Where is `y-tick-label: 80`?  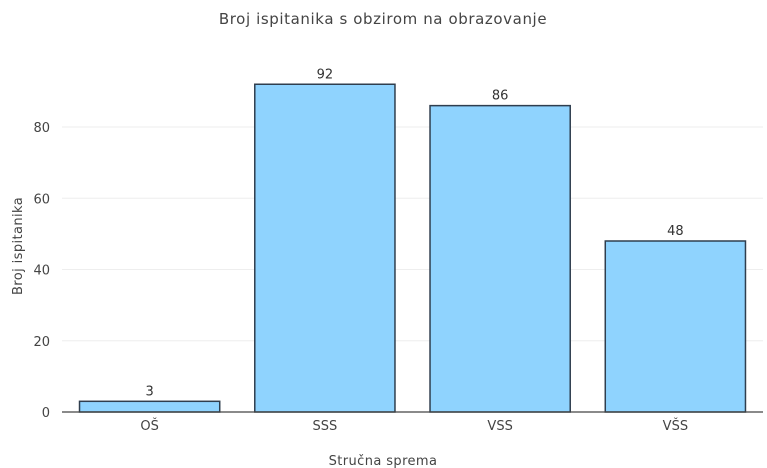 y-tick-label: 80 is located at coordinates (41, 128).